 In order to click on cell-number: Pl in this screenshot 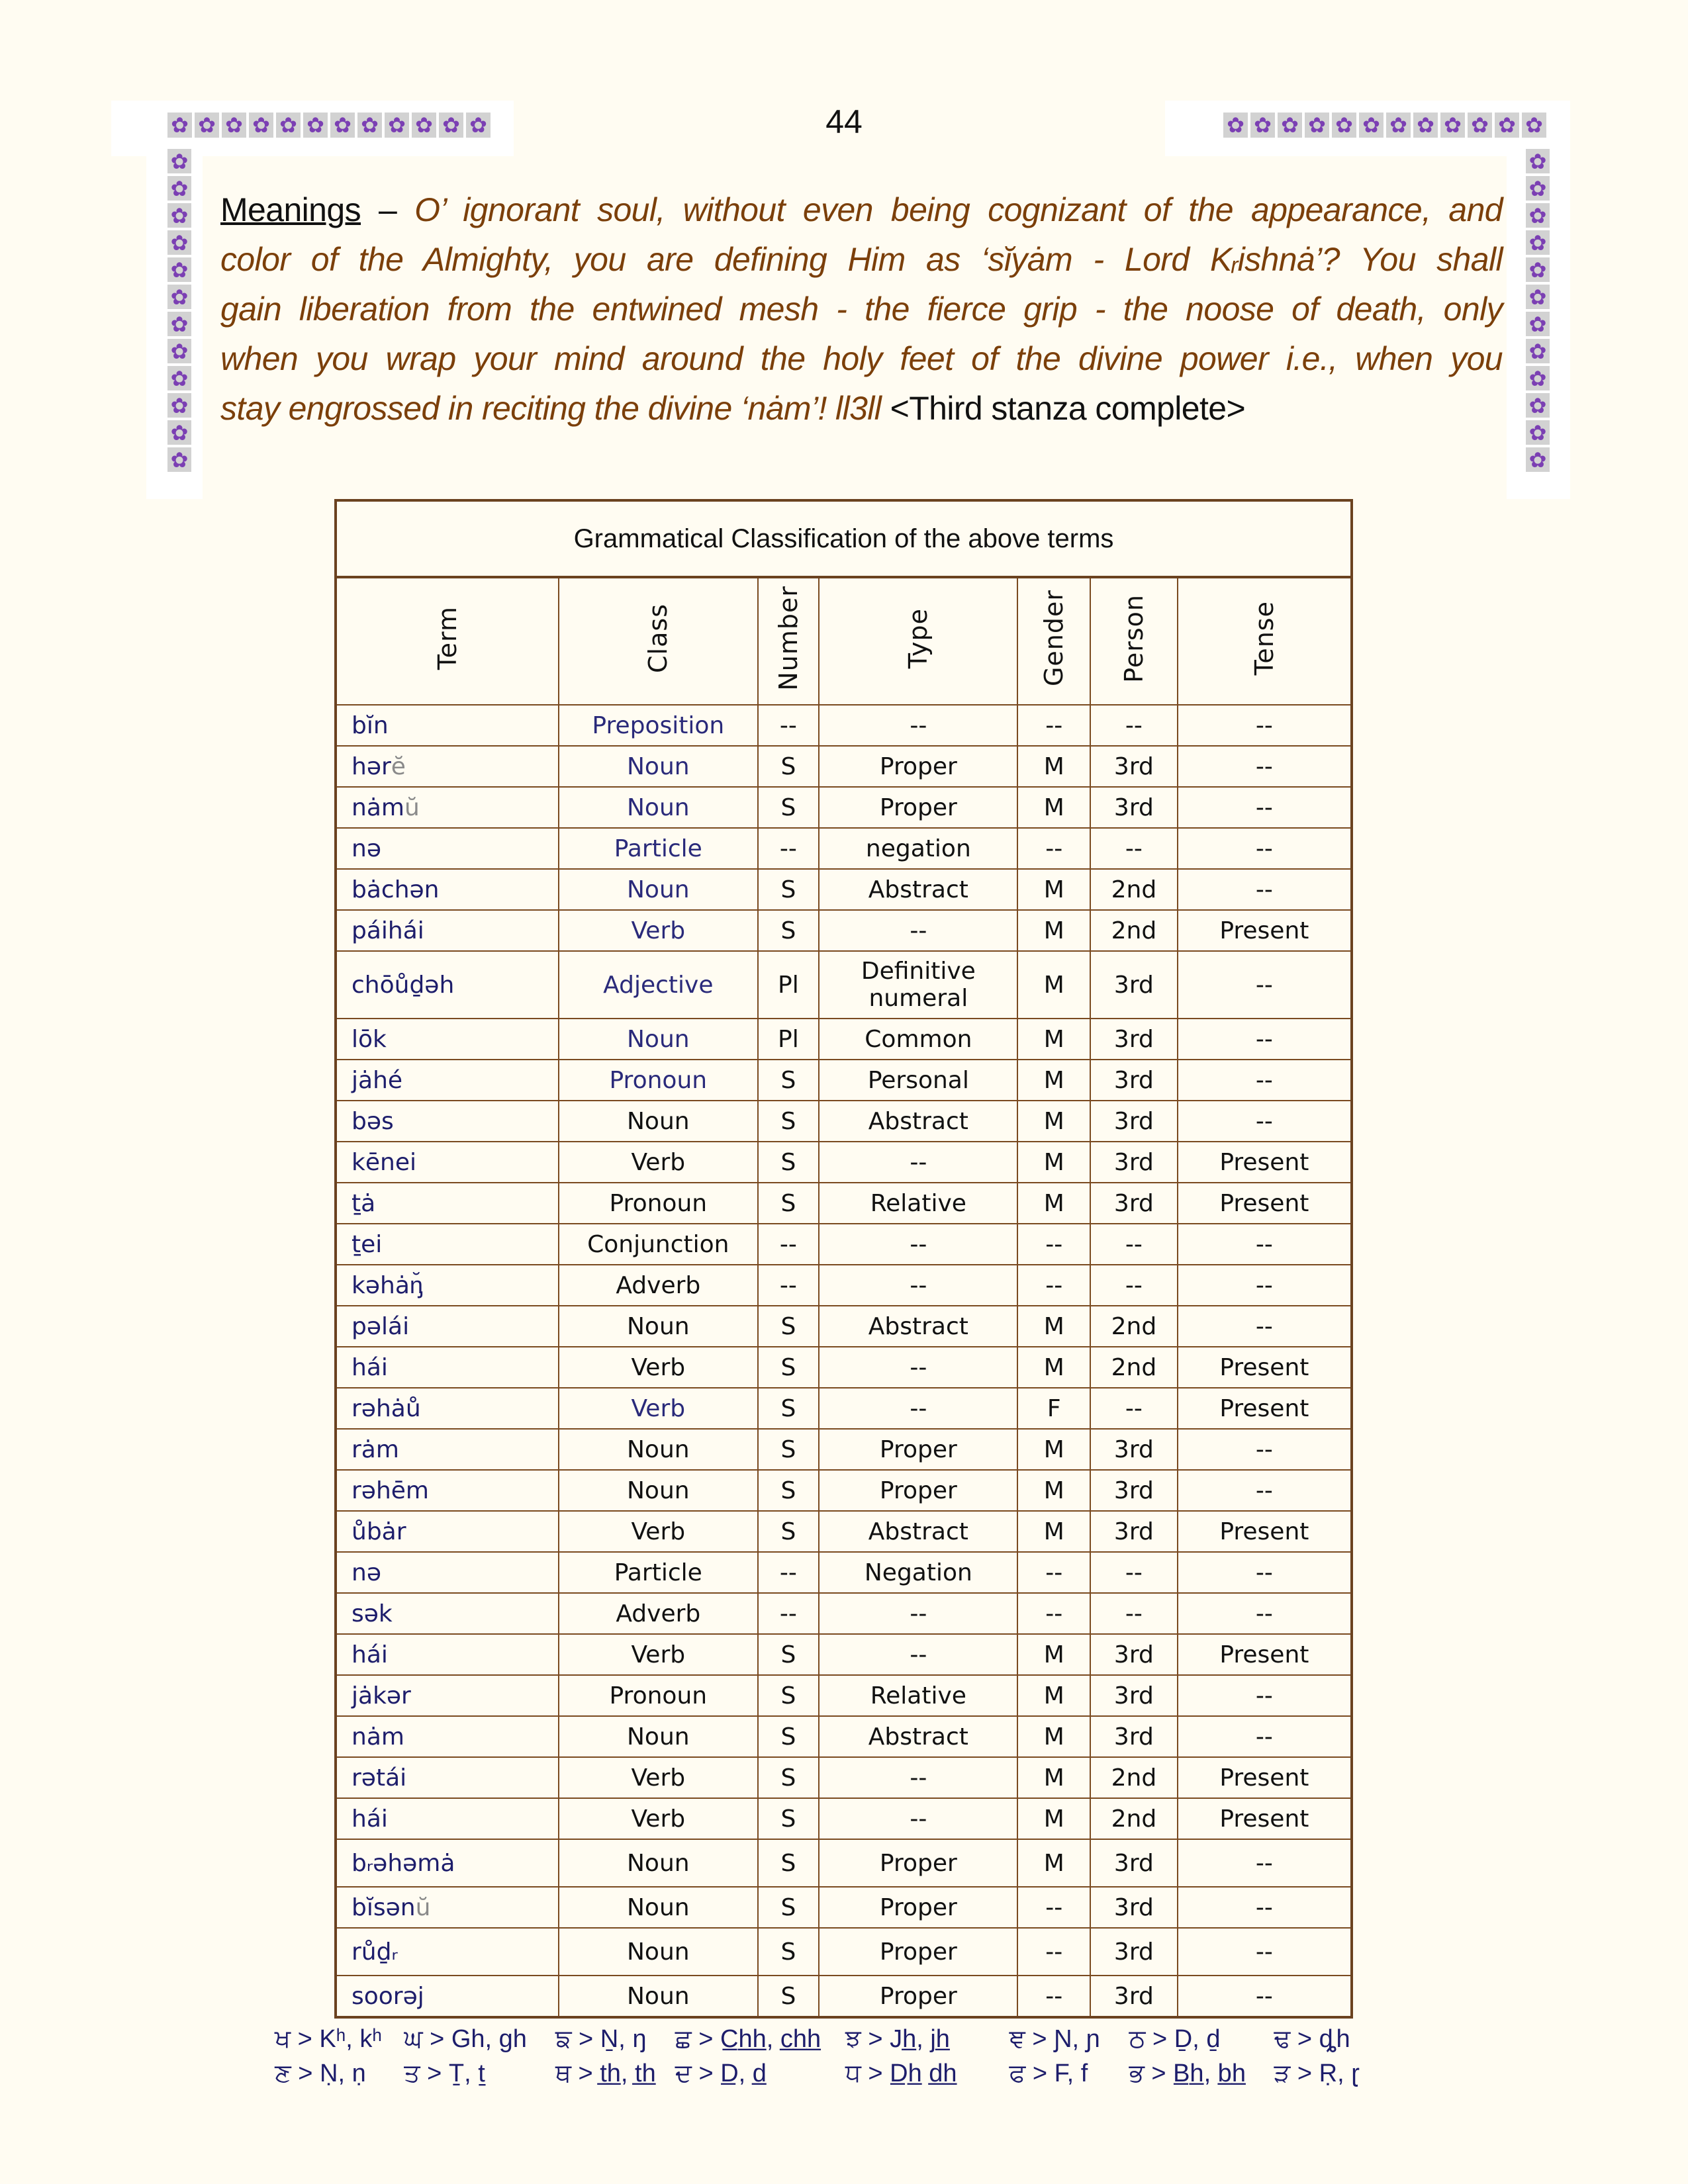, I will do `click(788, 984)`.